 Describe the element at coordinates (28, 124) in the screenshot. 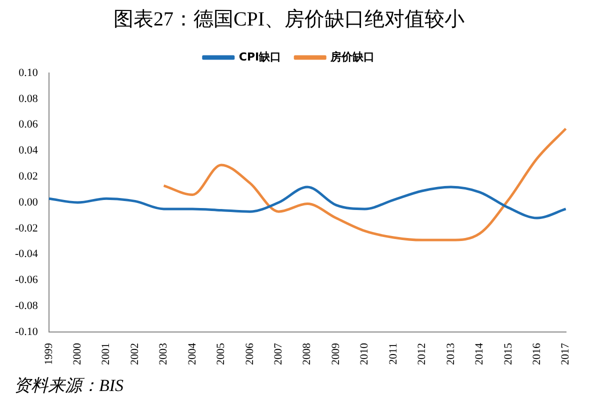

I see `y-tick-label: 0.06` at that location.